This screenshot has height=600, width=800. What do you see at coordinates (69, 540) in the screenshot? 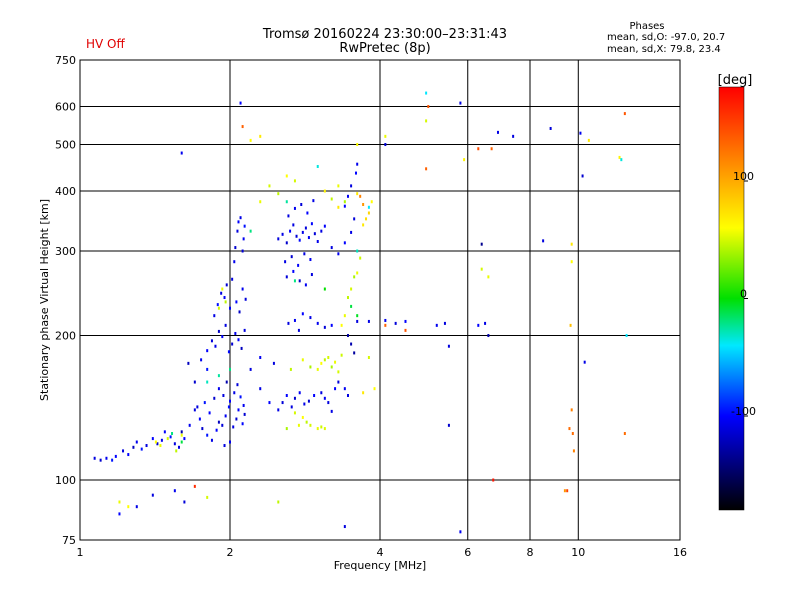
I see `y-tick-label: 75` at bounding box center [69, 540].